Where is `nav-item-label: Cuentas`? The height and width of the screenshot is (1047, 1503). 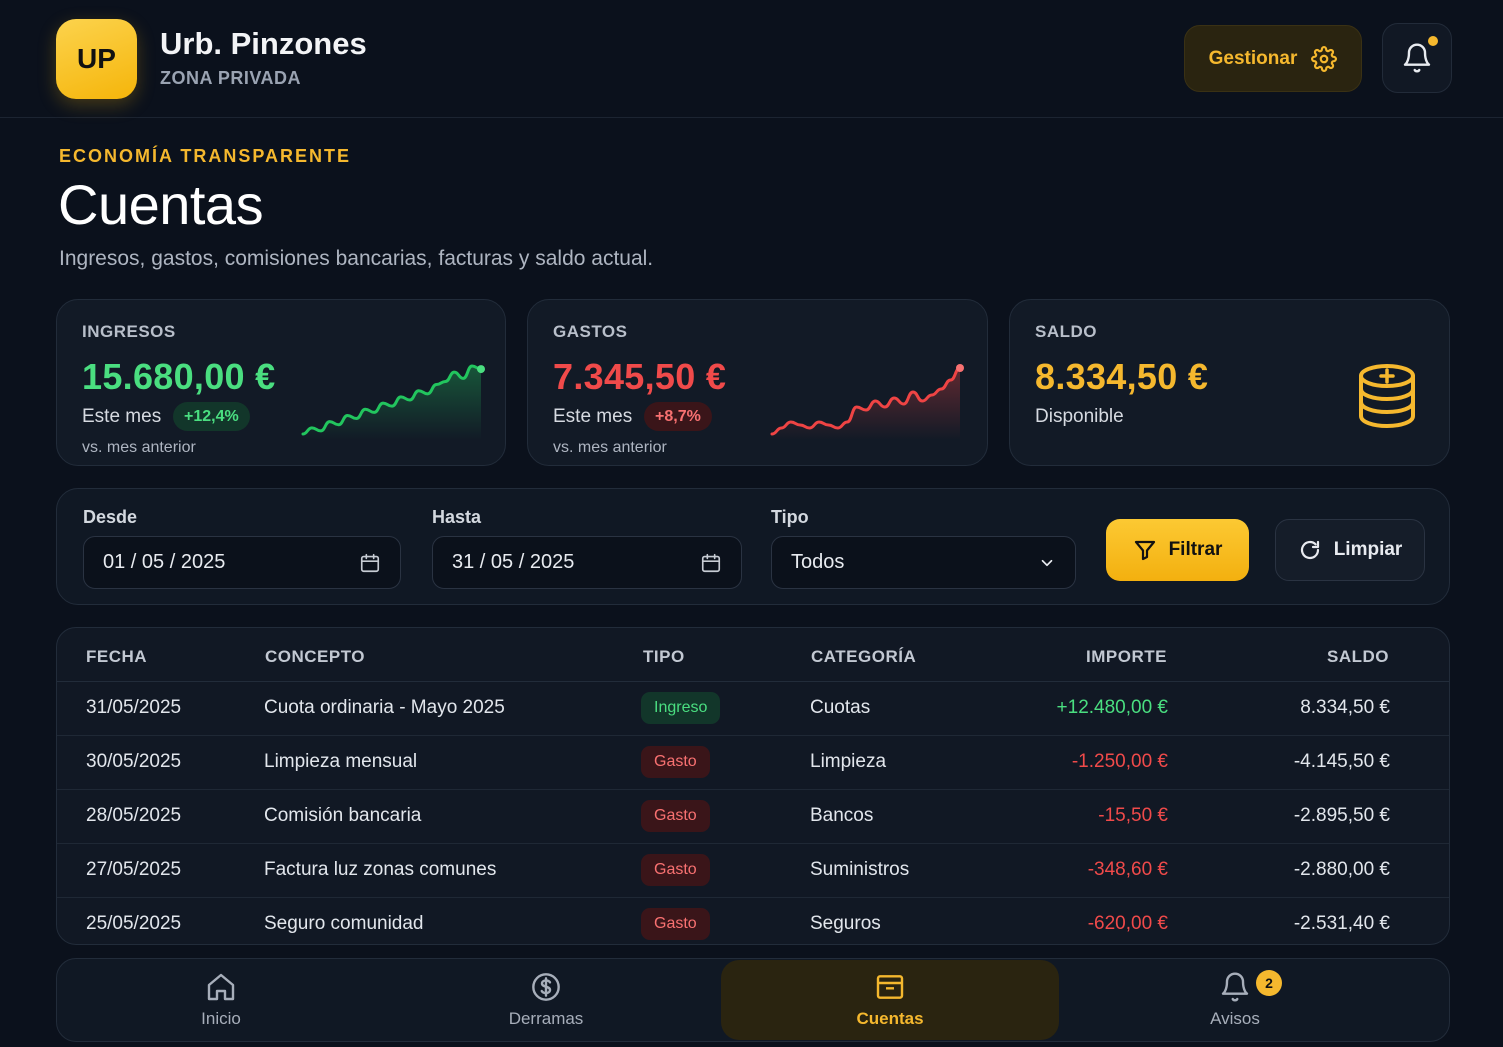
nav-item-label: Cuentas is located at coordinates (890, 1018).